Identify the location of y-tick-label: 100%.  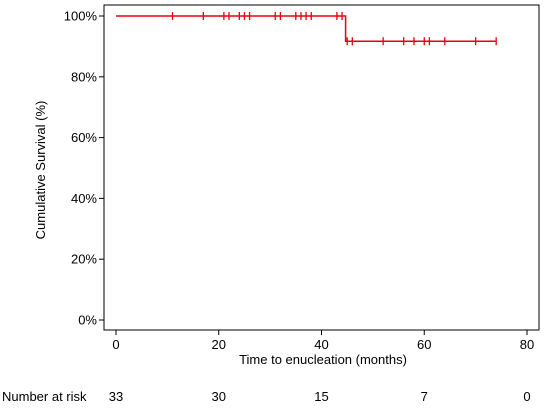
(81, 16).